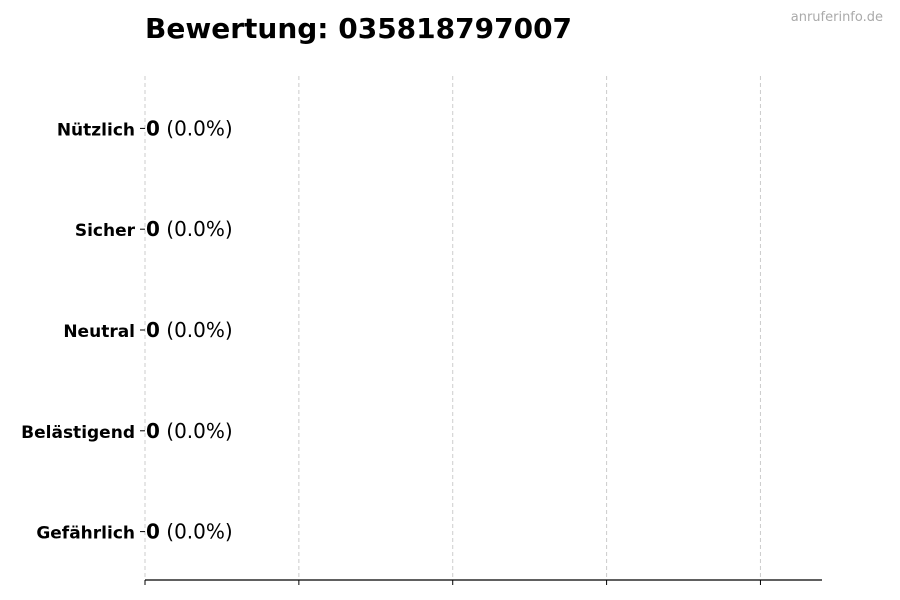 This screenshot has width=900, height=600. Describe the element at coordinates (78, 433) in the screenshot. I see `y-tick-label: Belästigend` at that location.